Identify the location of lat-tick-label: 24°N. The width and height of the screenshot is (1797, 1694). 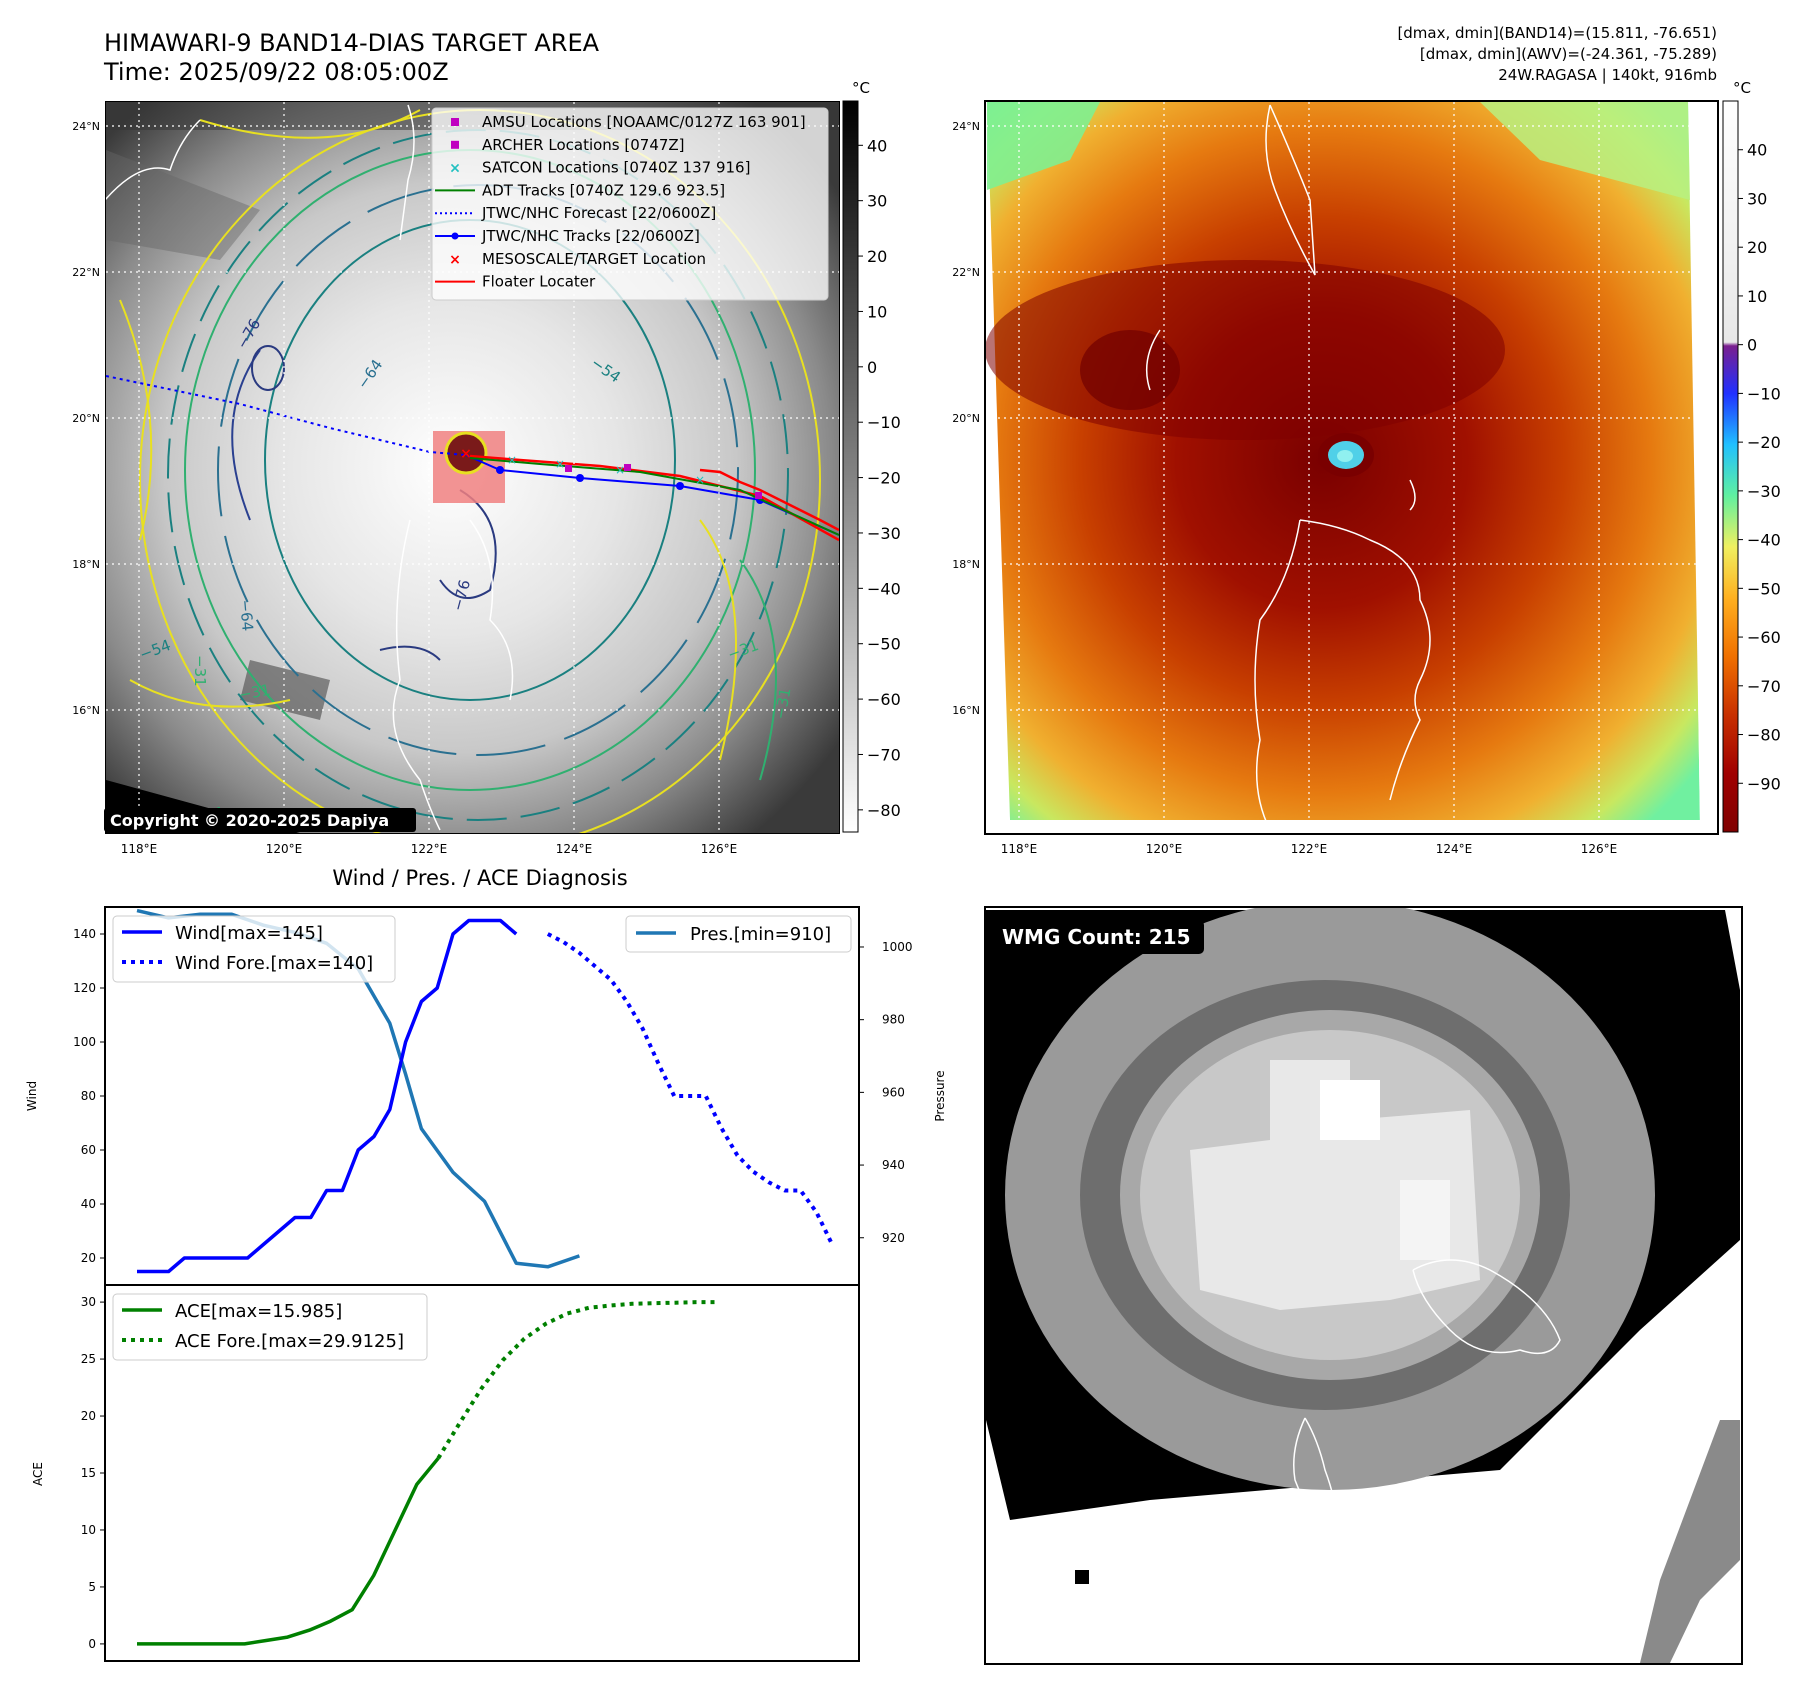
(966, 126).